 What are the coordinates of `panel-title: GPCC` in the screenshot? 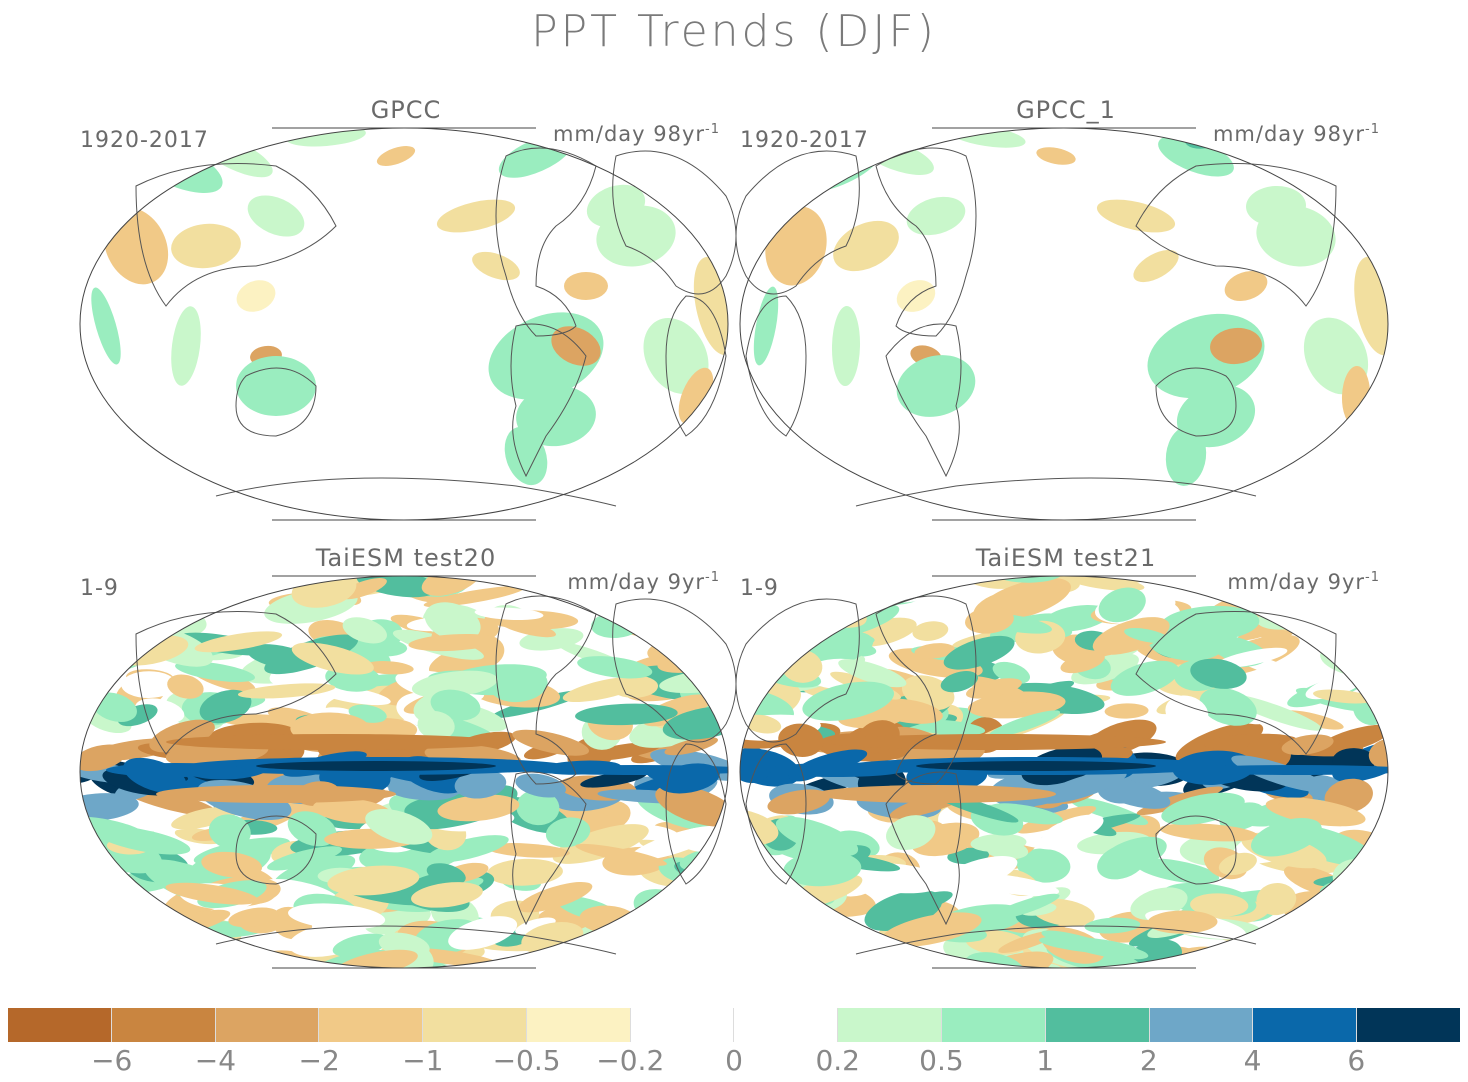 It's located at (406, 110).